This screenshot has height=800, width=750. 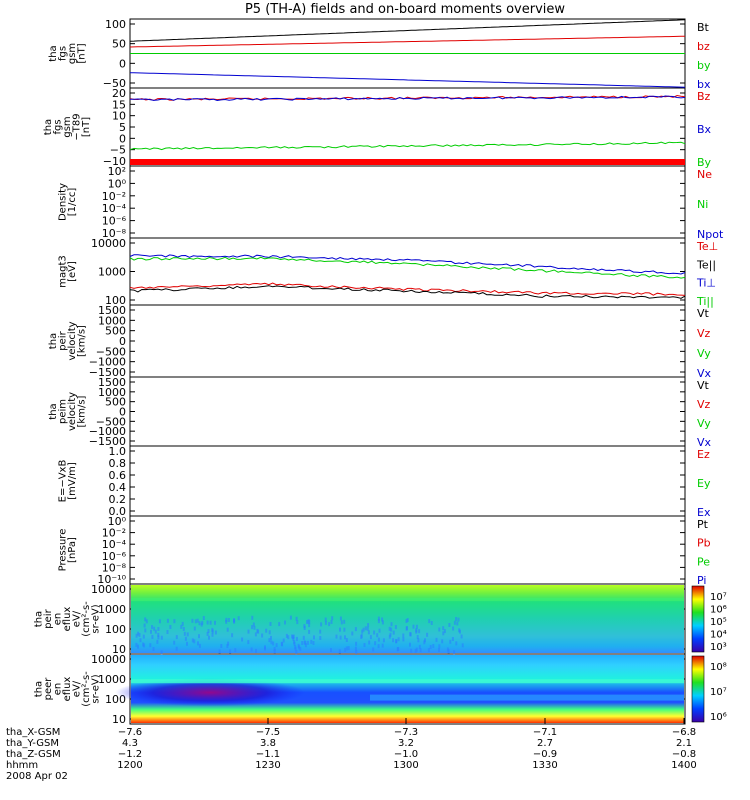 I want to click on y-axis-label: Pressure, so click(x=62, y=550).